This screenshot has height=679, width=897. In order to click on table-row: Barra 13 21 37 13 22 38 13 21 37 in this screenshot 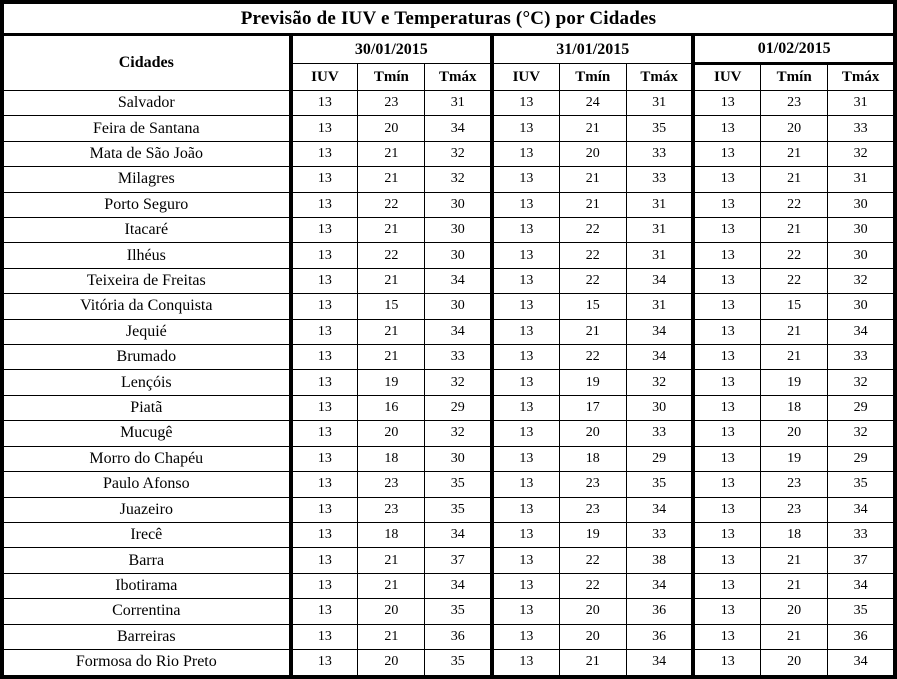, I will do `click(448, 560)`.